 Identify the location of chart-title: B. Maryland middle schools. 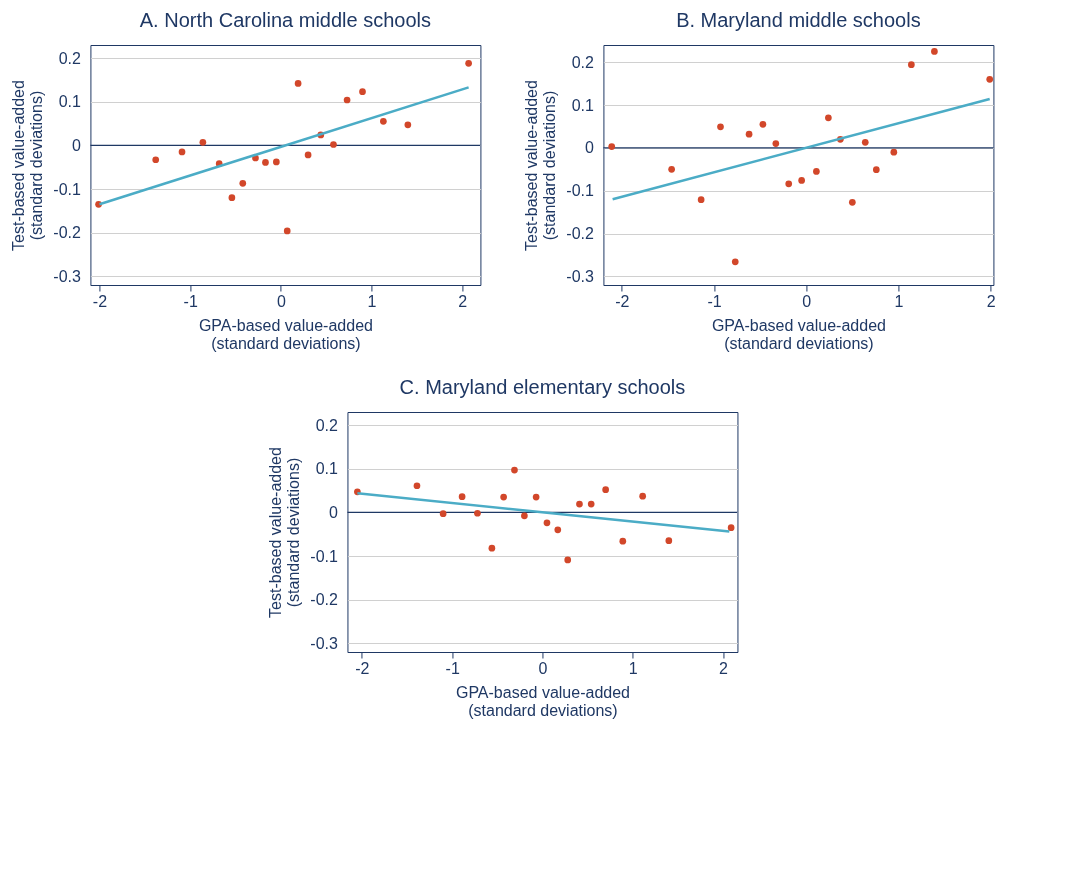
(798, 20).